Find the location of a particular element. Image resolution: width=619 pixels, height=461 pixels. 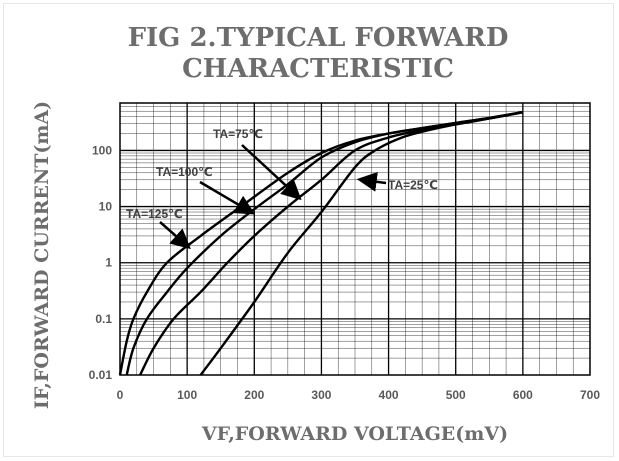

annotation-label: TA=100℃ is located at coordinates (184, 172).